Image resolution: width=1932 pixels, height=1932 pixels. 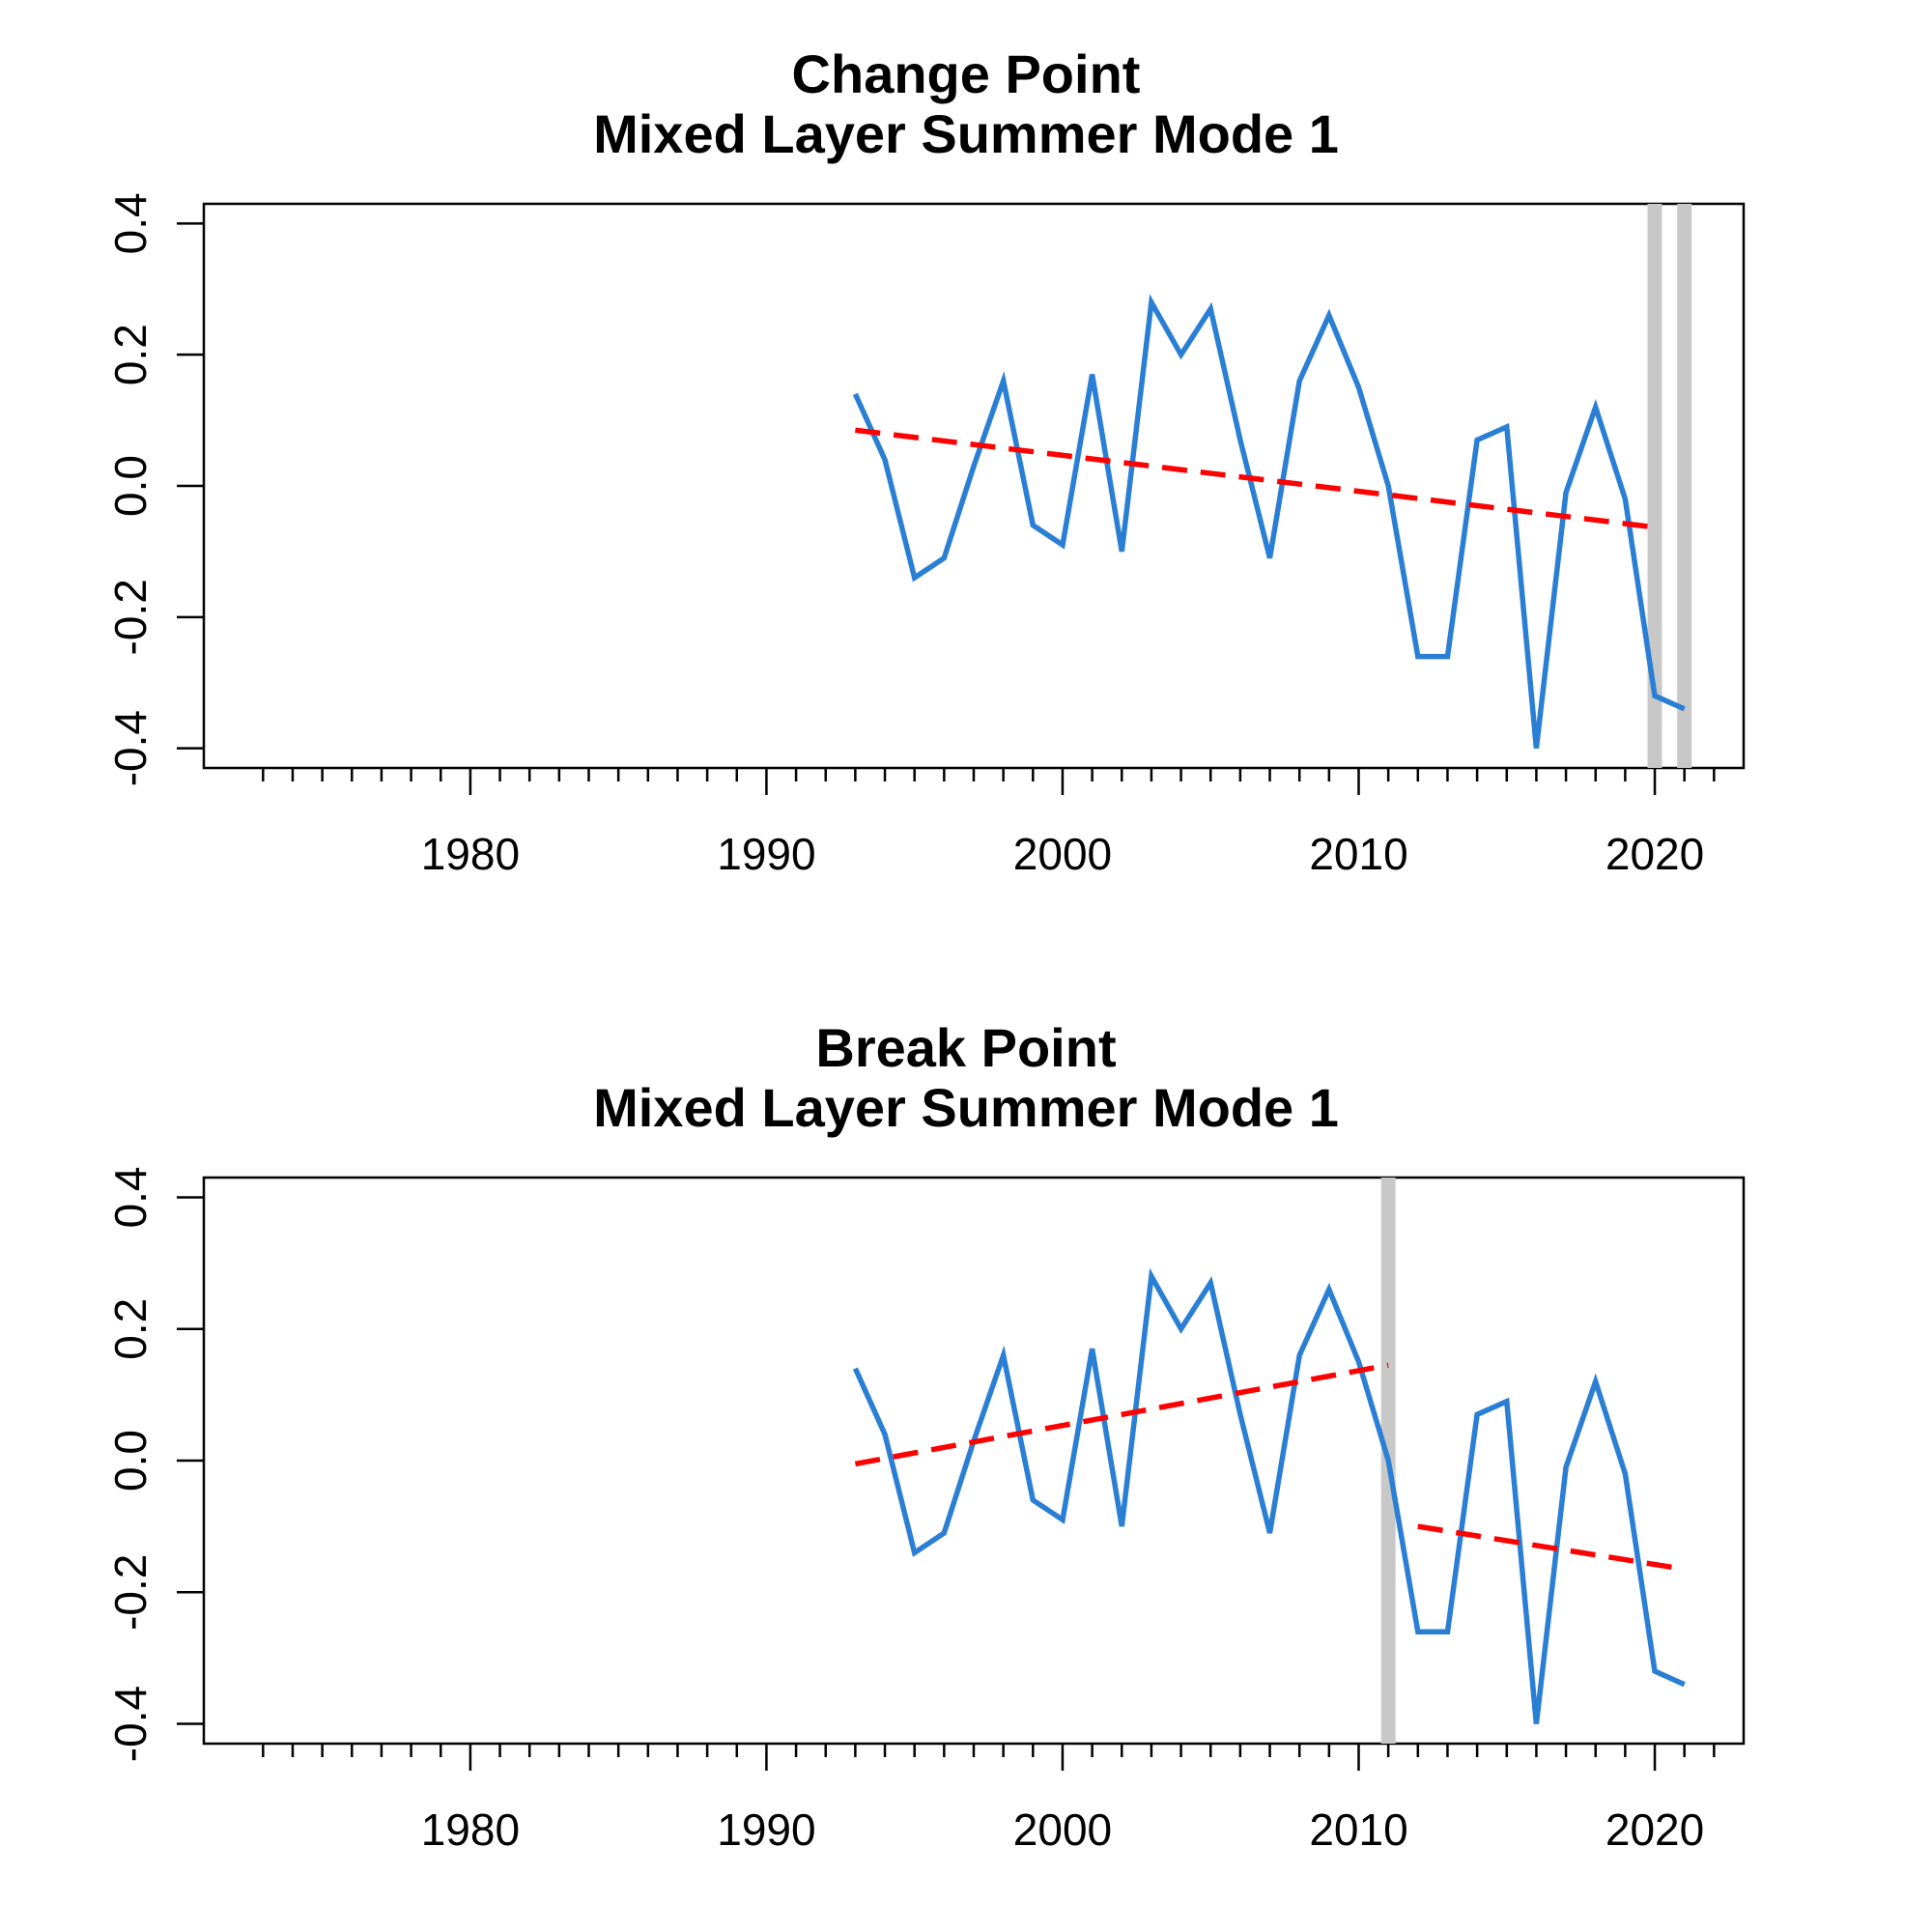 I want to click on panel-title: Break Point, so click(x=965, y=1047).